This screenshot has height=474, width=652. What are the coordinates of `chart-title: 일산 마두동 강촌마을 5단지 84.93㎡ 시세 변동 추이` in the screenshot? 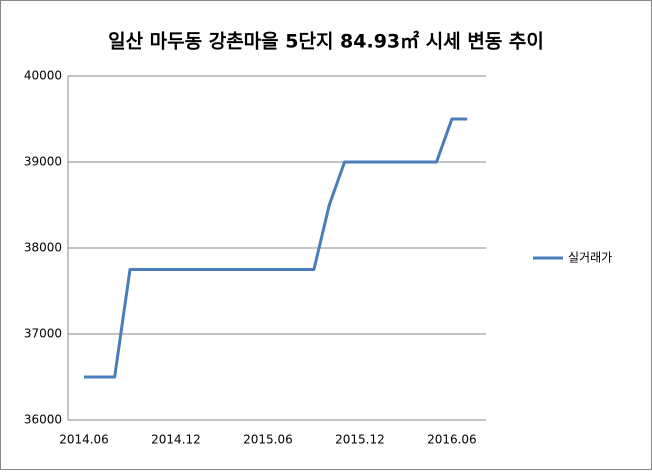 It's located at (326, 41).